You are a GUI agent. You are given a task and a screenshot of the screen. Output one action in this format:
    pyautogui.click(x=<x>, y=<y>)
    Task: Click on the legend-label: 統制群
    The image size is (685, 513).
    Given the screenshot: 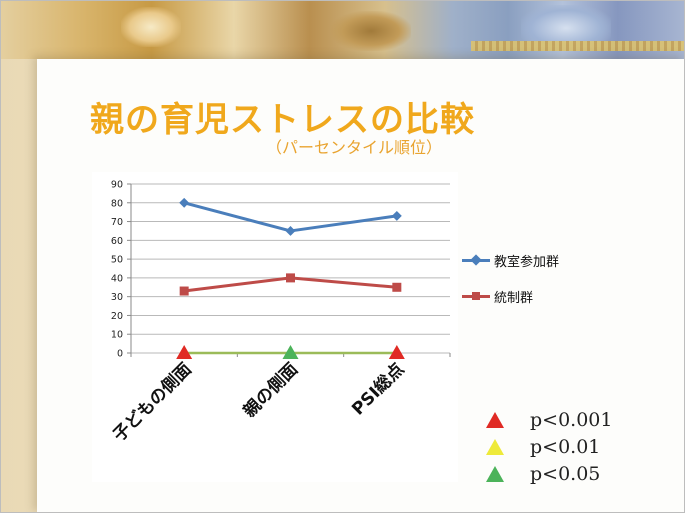 What is the action you would take?
    pyautogui.click(x=514, y=298)
    